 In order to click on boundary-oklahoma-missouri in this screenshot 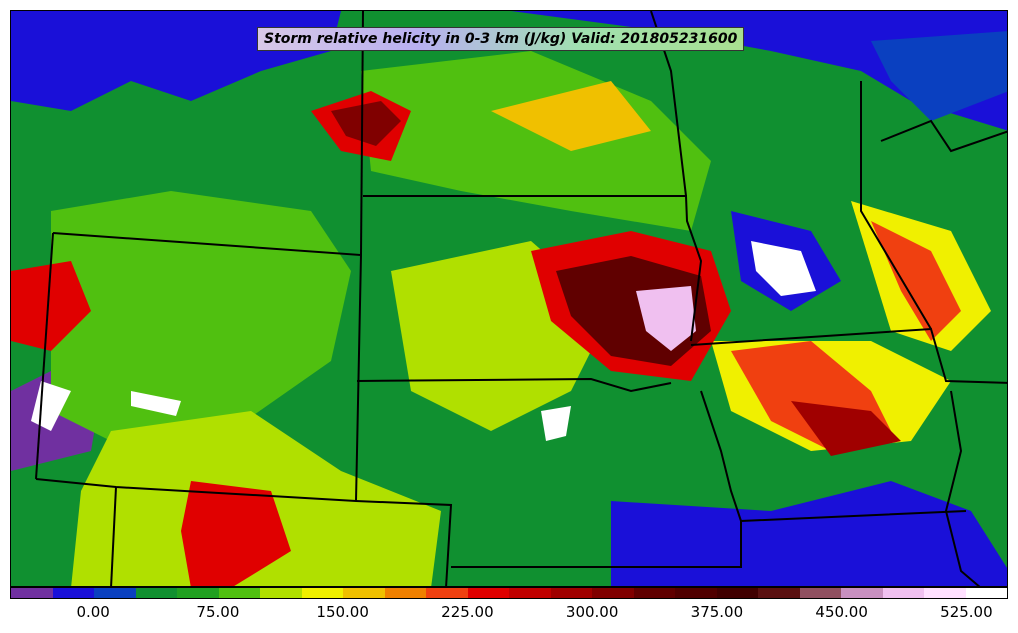, I will do `click(709, 539)`.